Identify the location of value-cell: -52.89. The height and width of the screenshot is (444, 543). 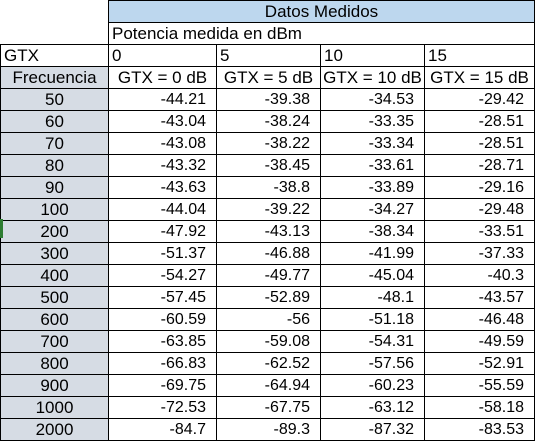
(268, 297).